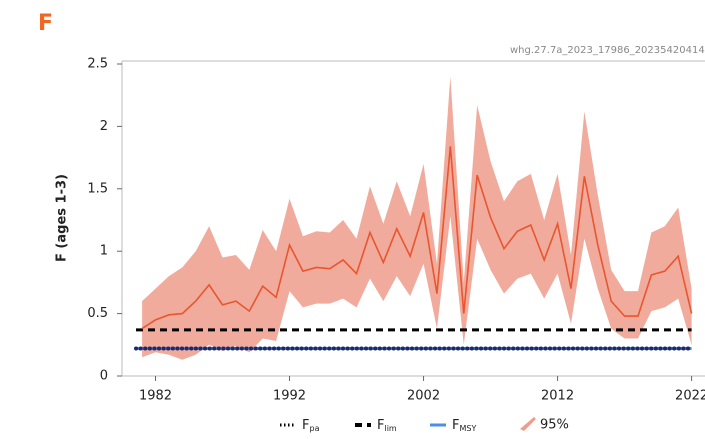  I want to click on x-tick-label: 1992, so click(289, 396).